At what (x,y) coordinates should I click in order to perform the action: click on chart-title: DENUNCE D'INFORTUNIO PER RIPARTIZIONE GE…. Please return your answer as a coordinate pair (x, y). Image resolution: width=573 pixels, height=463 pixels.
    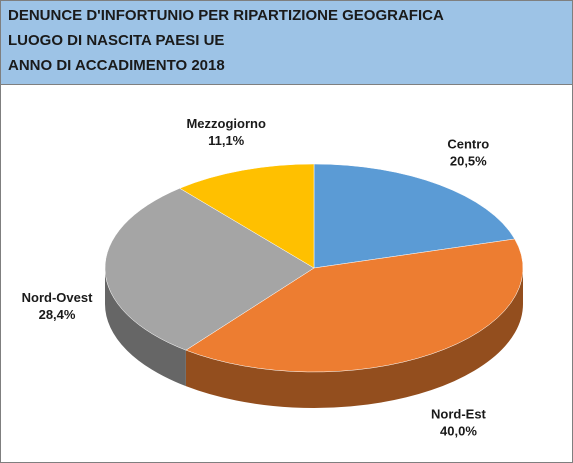
    Looking at the image, I should click on (226, 15).